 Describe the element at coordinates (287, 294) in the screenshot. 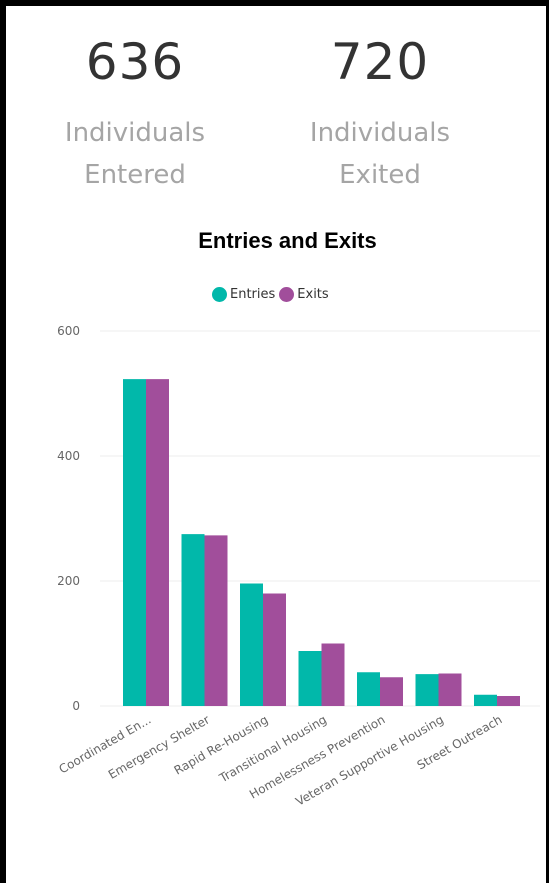

I see `legend-dot-exits` at that location.